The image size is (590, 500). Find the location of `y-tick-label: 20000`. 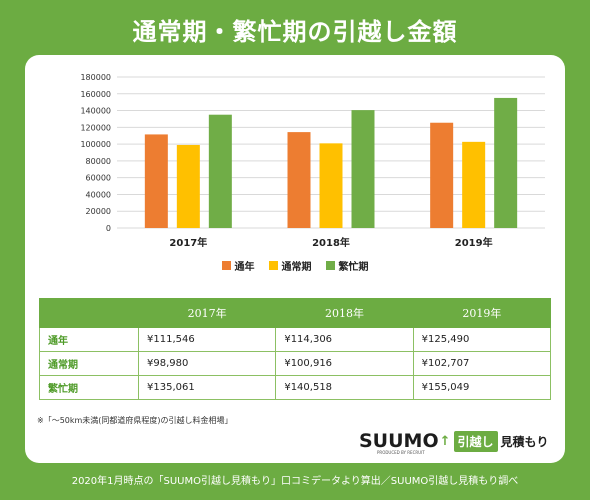

y-tick-label: 20000 is located at coordinates (98, 211).